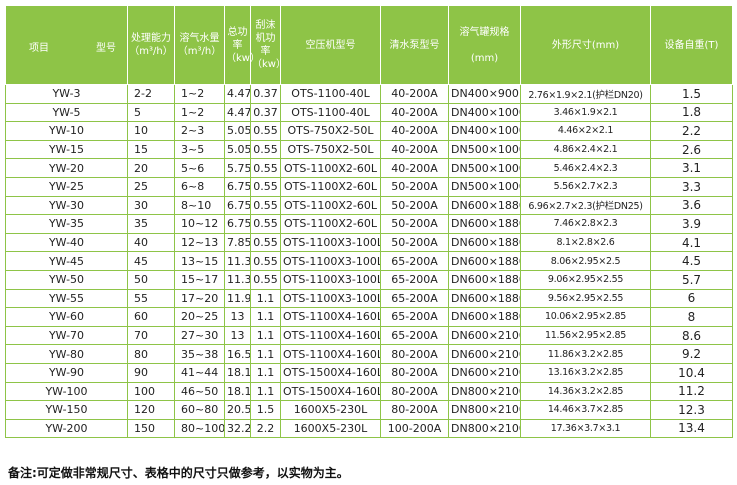 The height and width of the screenshot is (485, 737). Describe the element at coordinates (585, 279) in the screenshot. I see `cell-dims: 9.06×2.95×2.55` at that location.